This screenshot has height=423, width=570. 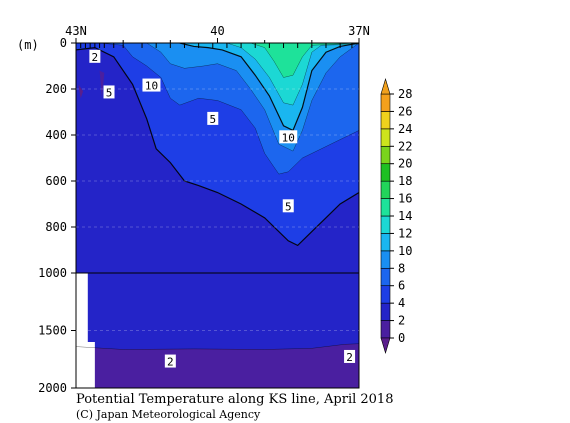 I want to click on x-tick-label: 43N, so click(x=76, y=31).